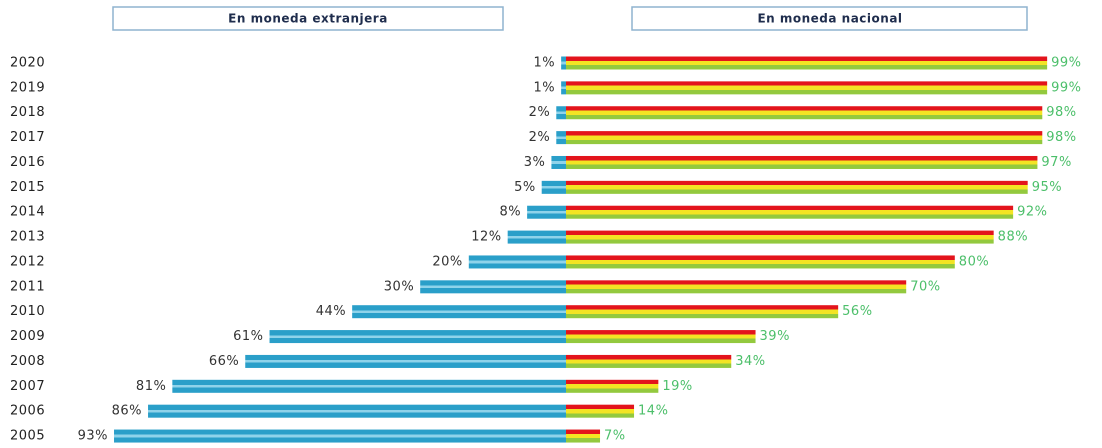 The image size is (1102, 448). What do you see at coordinates (653, 411) in the screenshot?
I see `value-label: 14%` at bounding box center [653, 411].